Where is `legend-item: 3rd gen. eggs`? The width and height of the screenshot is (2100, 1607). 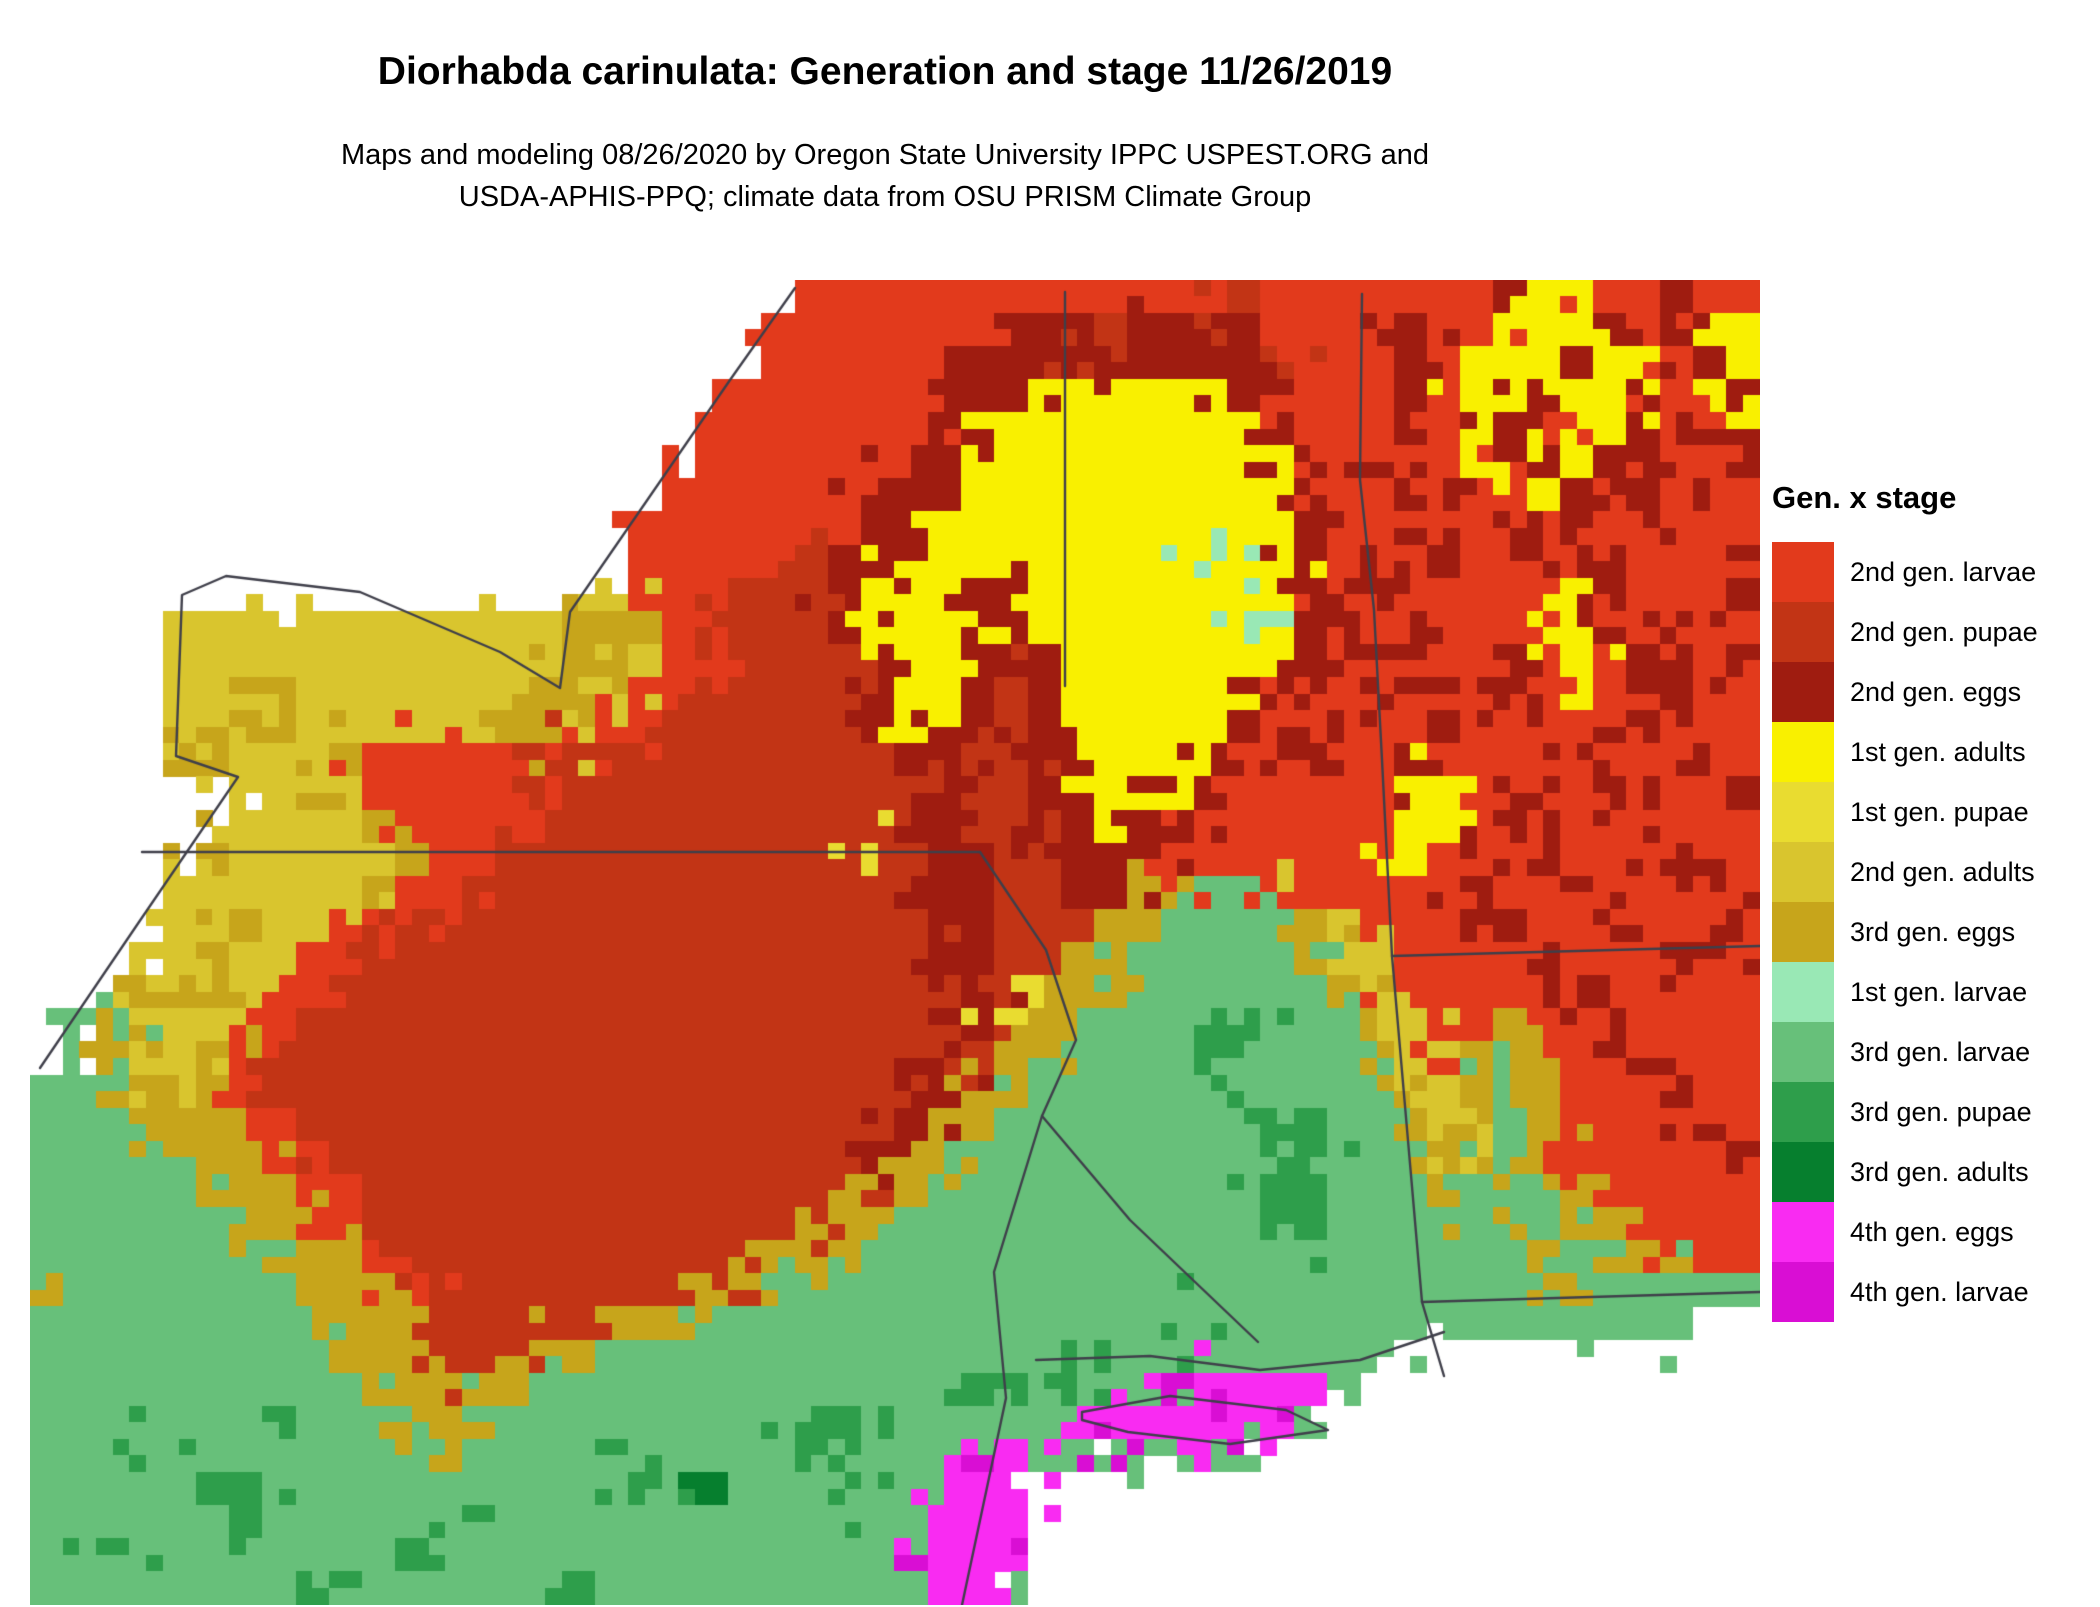
legend-item: 3rd gen. eggs is located at coordinates (1935, 932).